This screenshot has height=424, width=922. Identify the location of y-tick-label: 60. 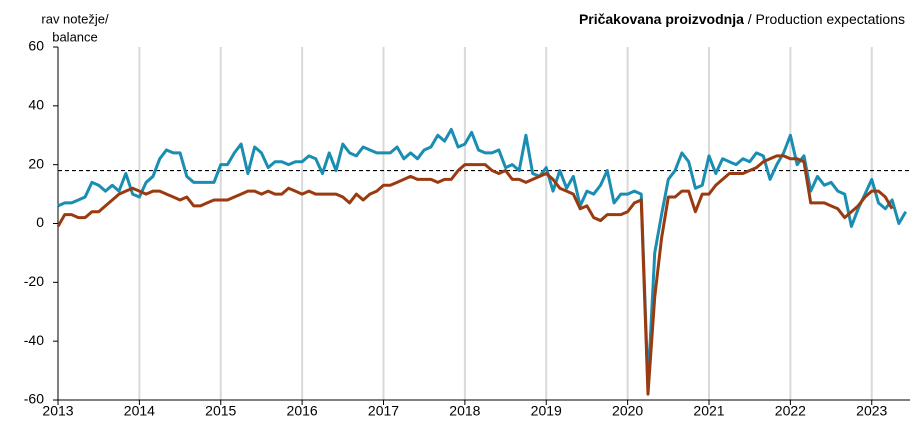
(36, 46).